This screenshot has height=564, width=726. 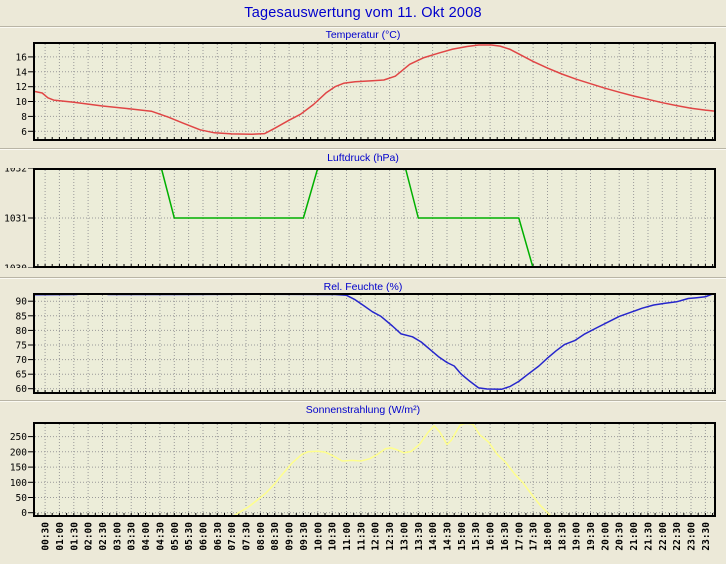 What do you see at coordinates (290, 536) in the screenshot?
I see `svg-text: 09:00` at bounding box center [290, 536].